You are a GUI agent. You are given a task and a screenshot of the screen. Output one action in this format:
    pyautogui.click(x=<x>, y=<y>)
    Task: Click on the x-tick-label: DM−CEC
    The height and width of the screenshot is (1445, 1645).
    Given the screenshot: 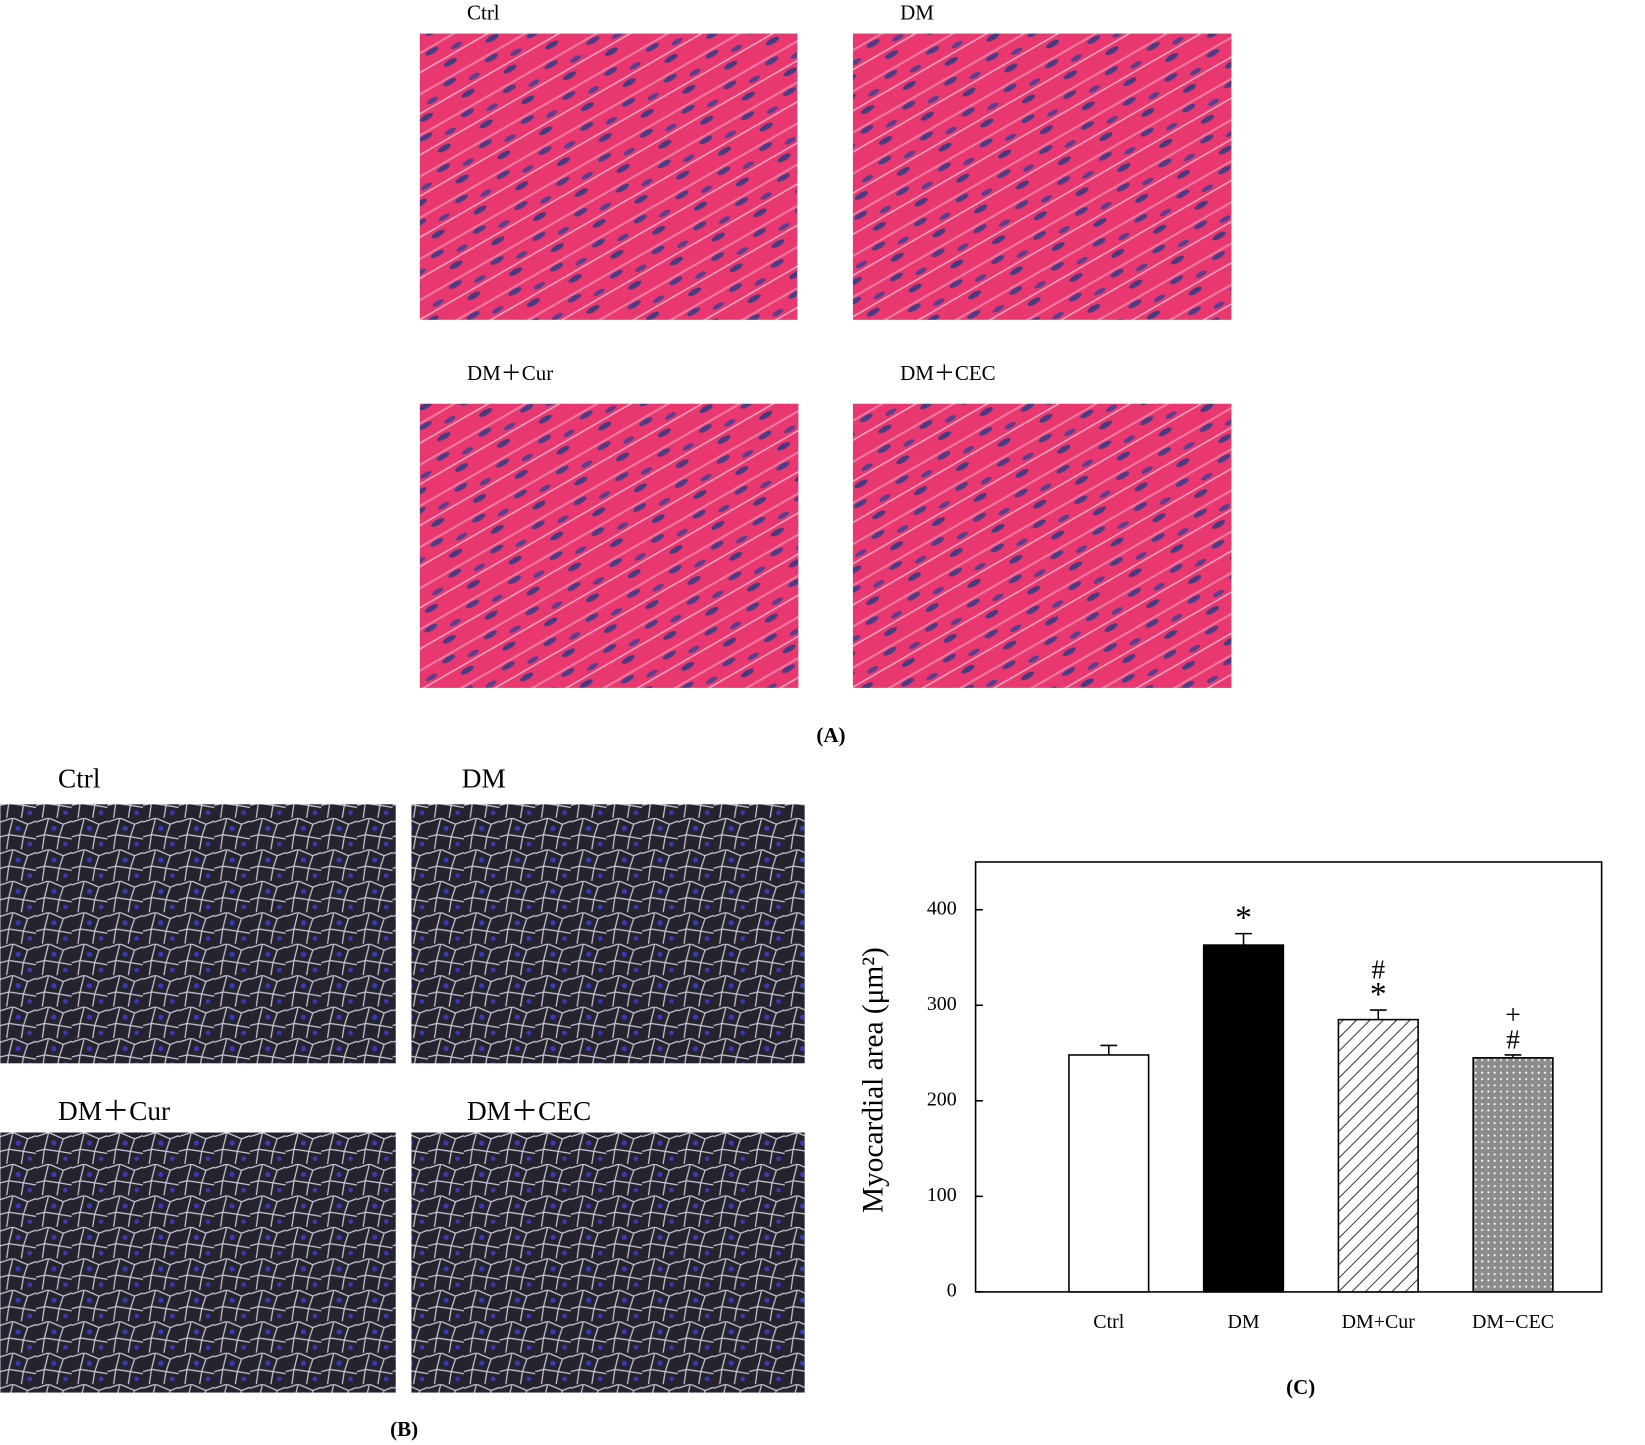 What is the action you would take?
    pyautogui.click(x=1513, y=1322)
    